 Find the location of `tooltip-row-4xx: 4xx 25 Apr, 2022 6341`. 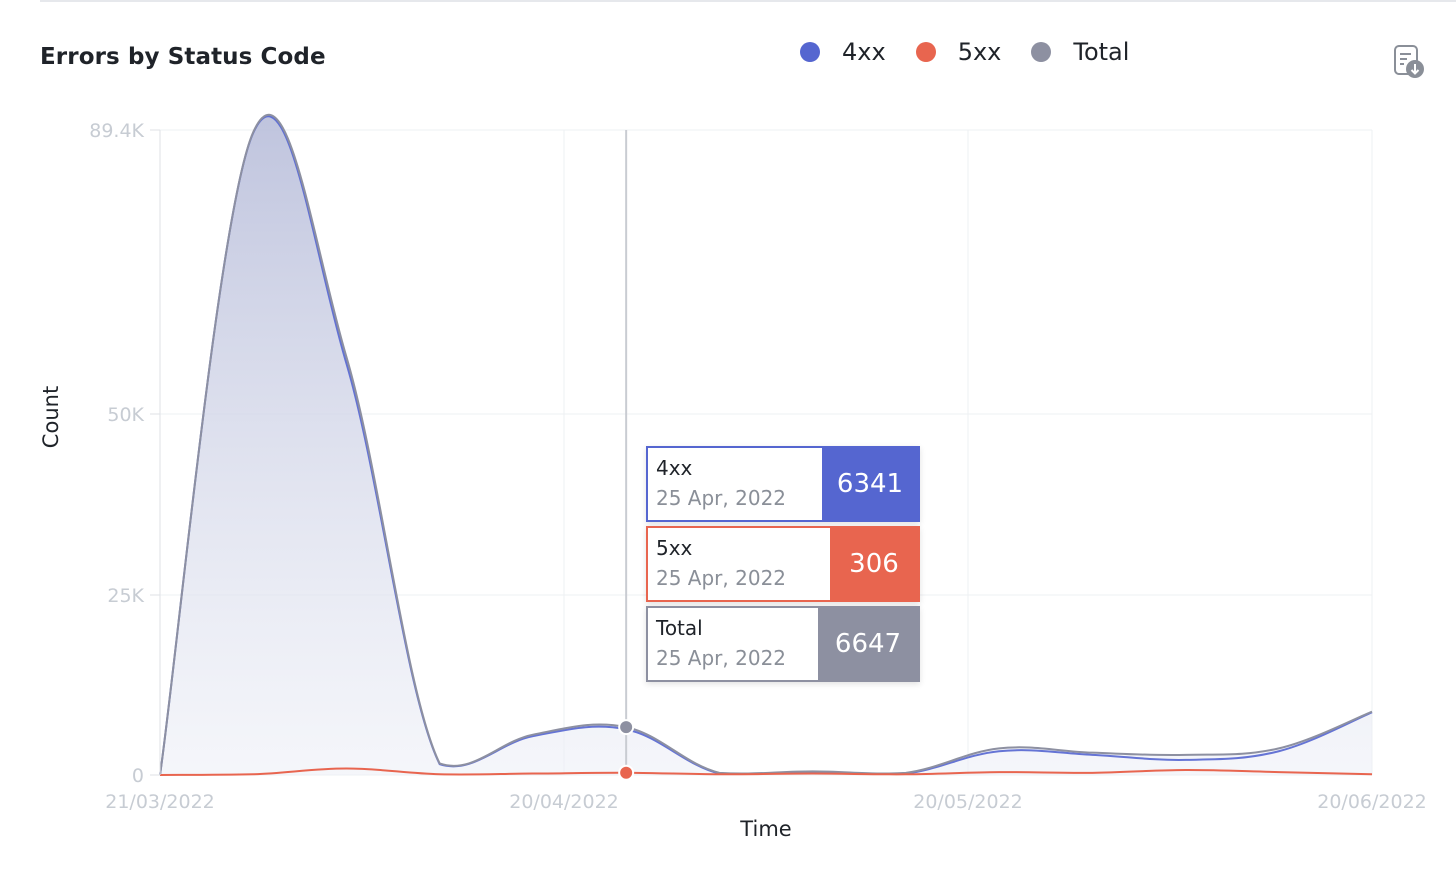

tooltip-row-4xx: 4xx 25 Apr, 2022 6341 is located at coordinates (783, 484).